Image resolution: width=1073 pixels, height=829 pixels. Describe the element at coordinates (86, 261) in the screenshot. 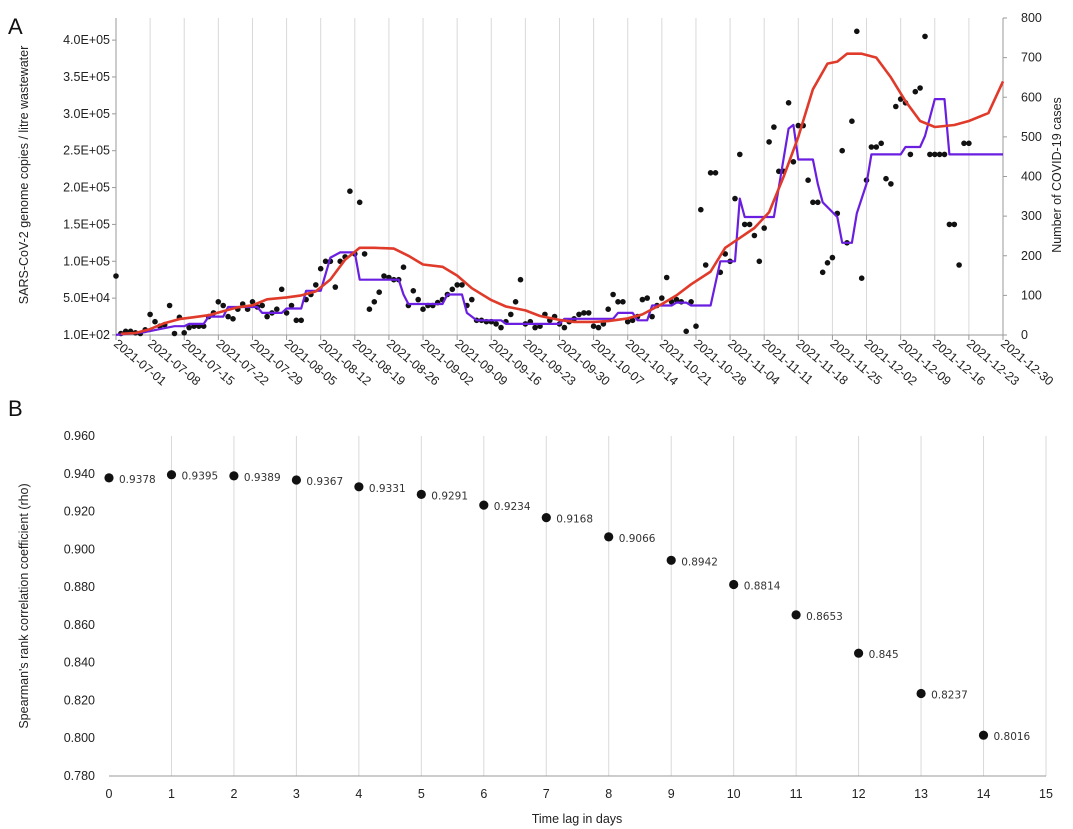

I see `panel-a-left-tick-label: 1.0E+05` at that location.